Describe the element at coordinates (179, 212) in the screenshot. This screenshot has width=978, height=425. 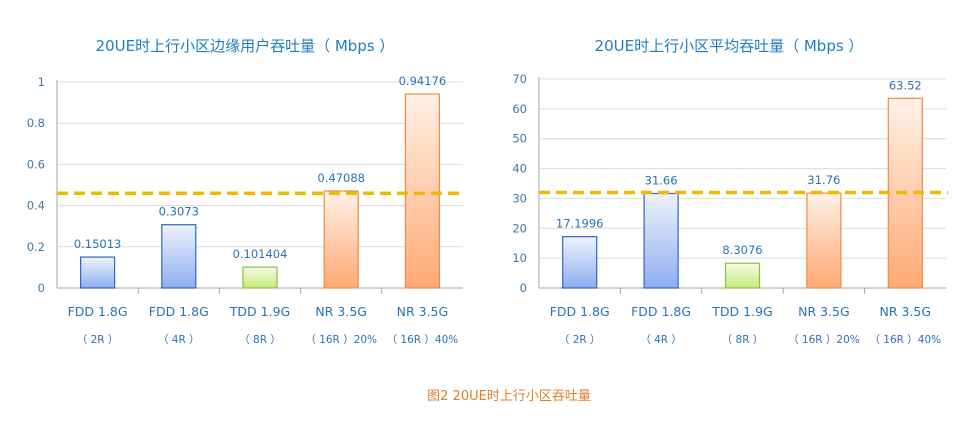
I see `data-label: 0.3073` at that location.